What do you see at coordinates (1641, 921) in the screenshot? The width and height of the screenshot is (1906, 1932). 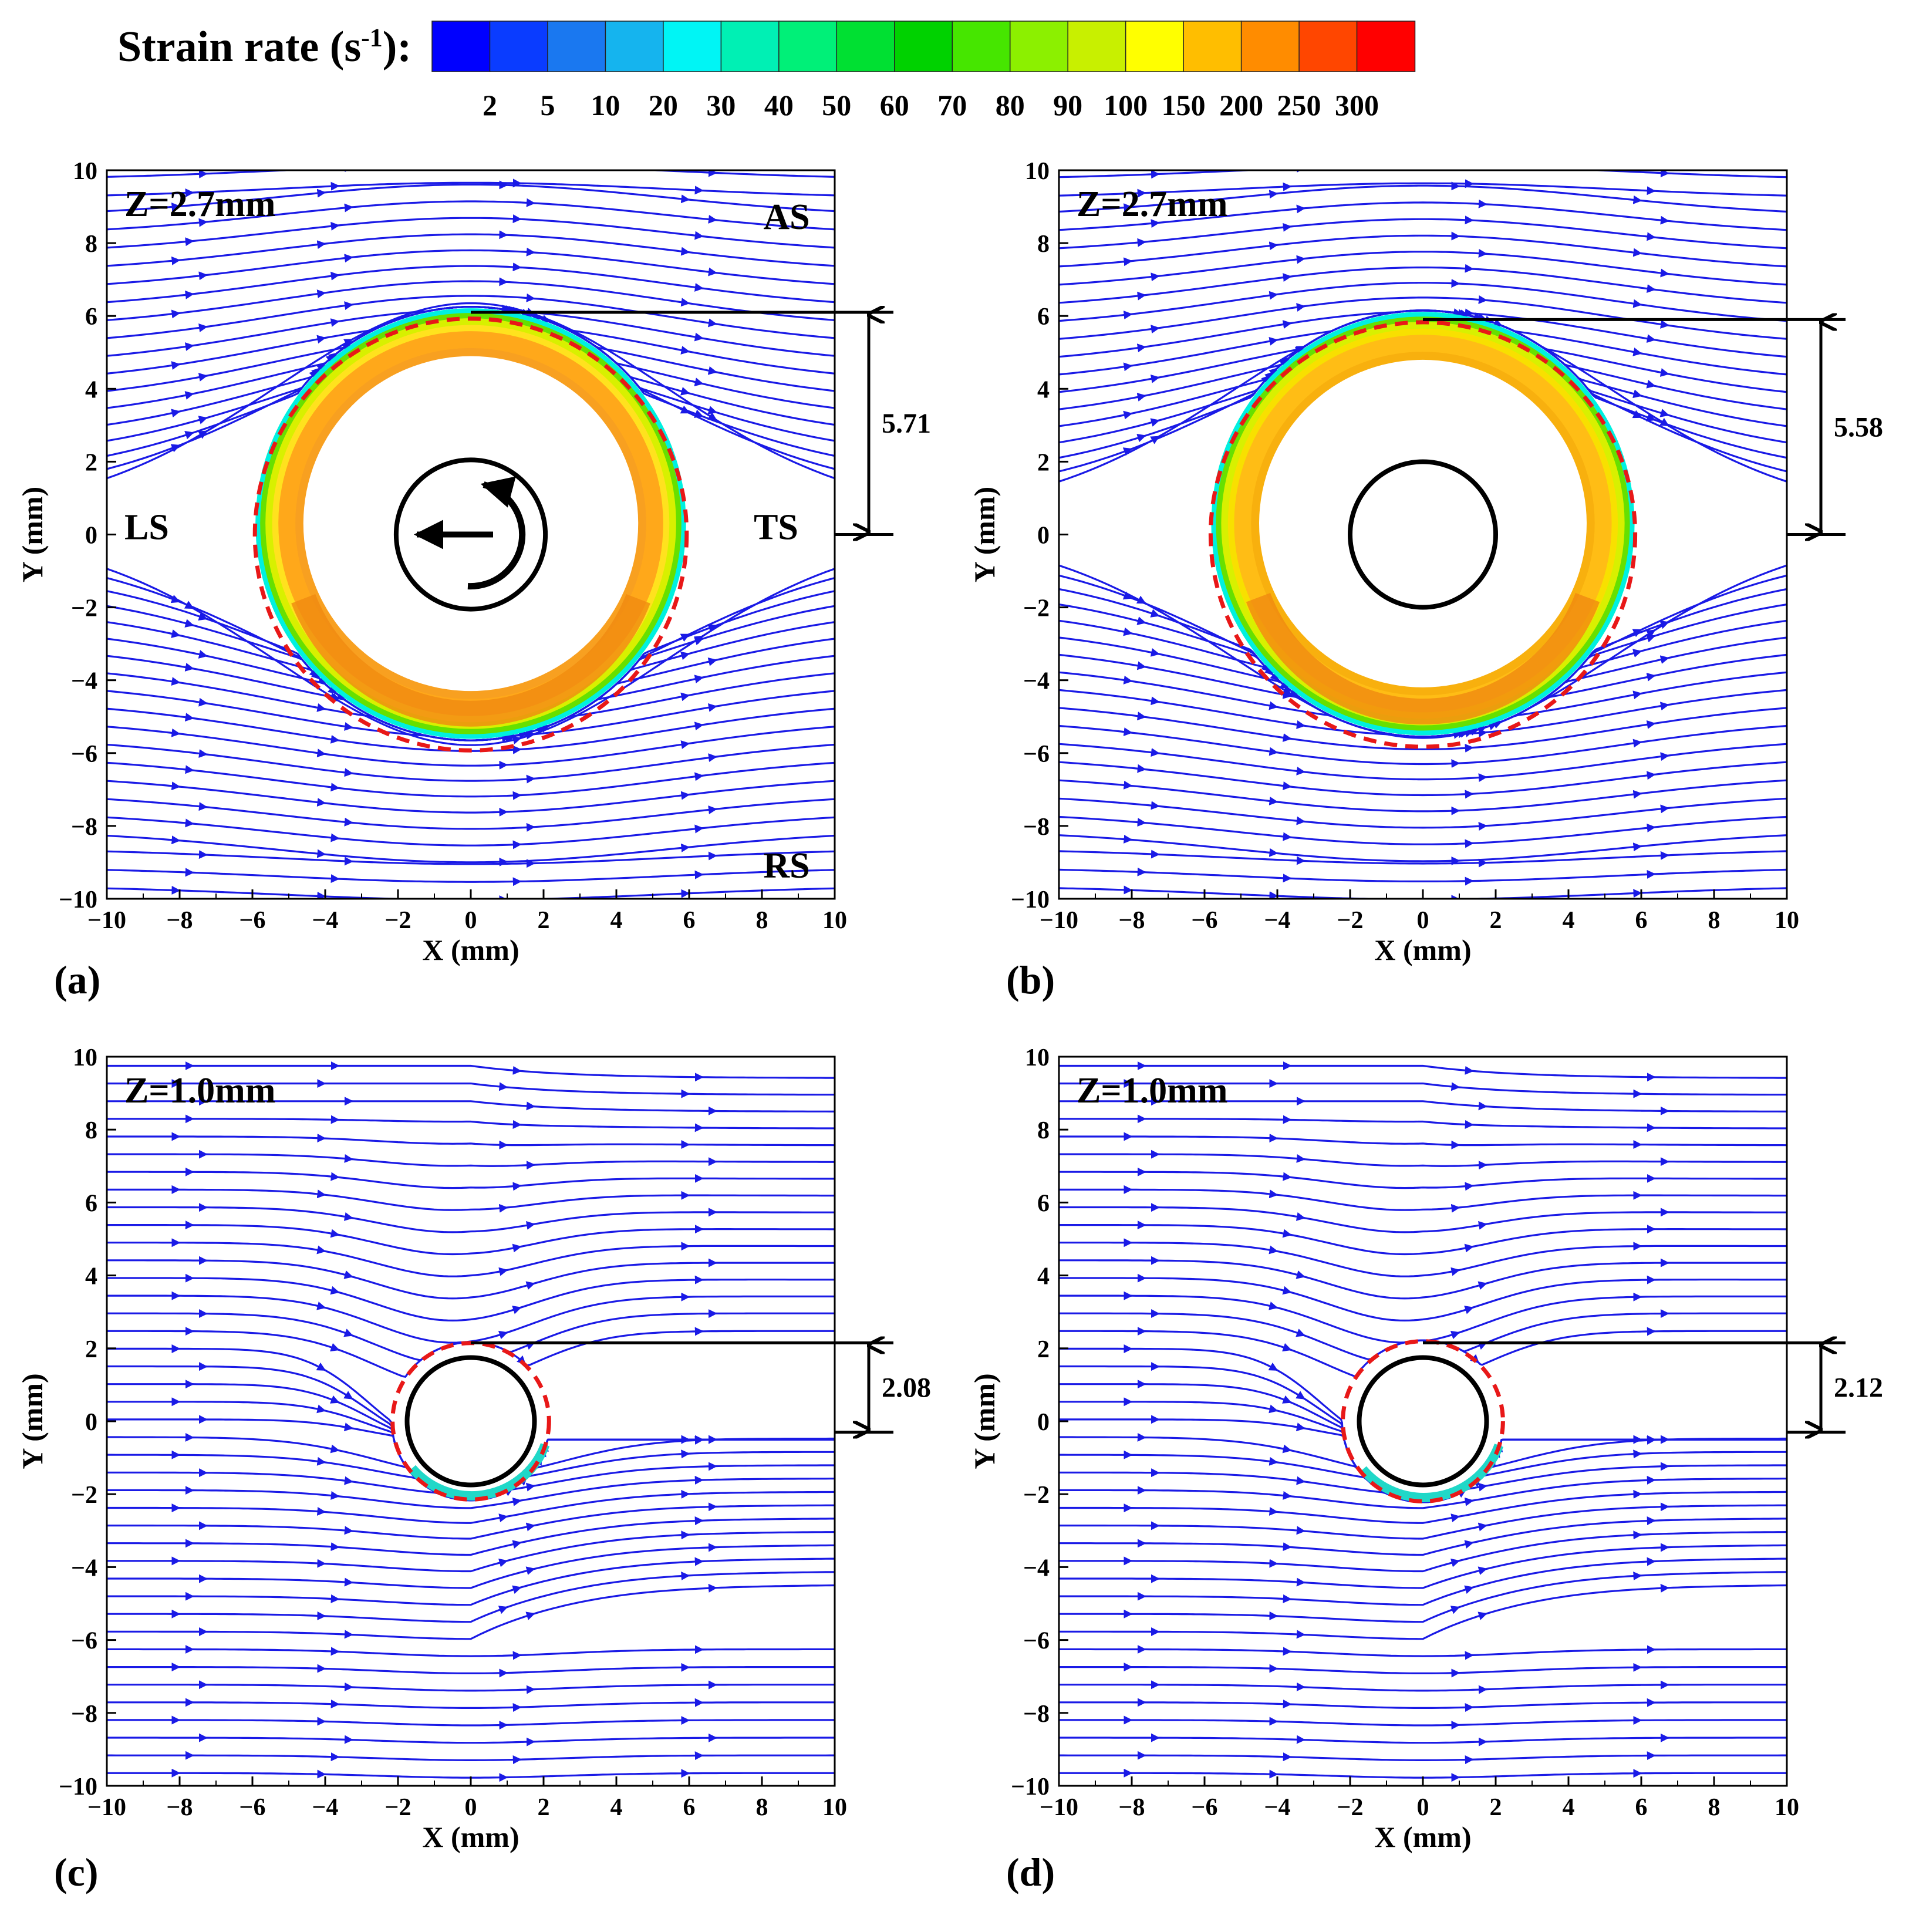 I see `x-tick-label: 6` at bounding box center [1641, 921].